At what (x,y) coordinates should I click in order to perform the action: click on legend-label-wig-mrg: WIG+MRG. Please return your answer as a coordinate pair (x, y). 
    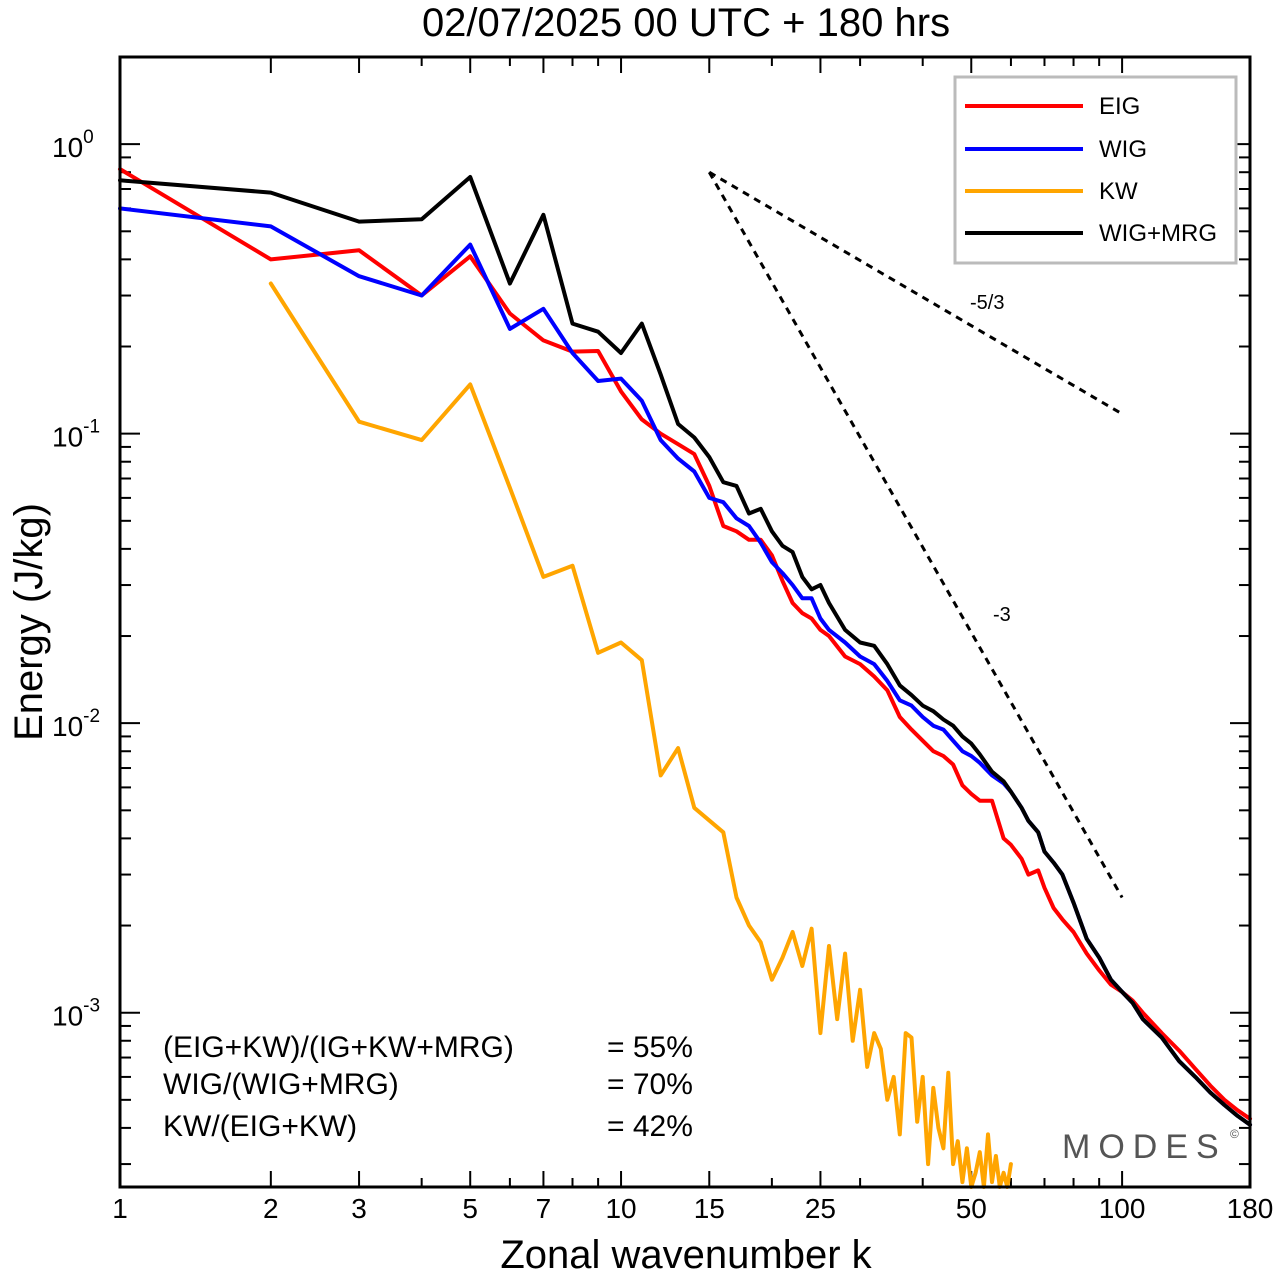
    Looking at the image, I should click on (1158, 233).